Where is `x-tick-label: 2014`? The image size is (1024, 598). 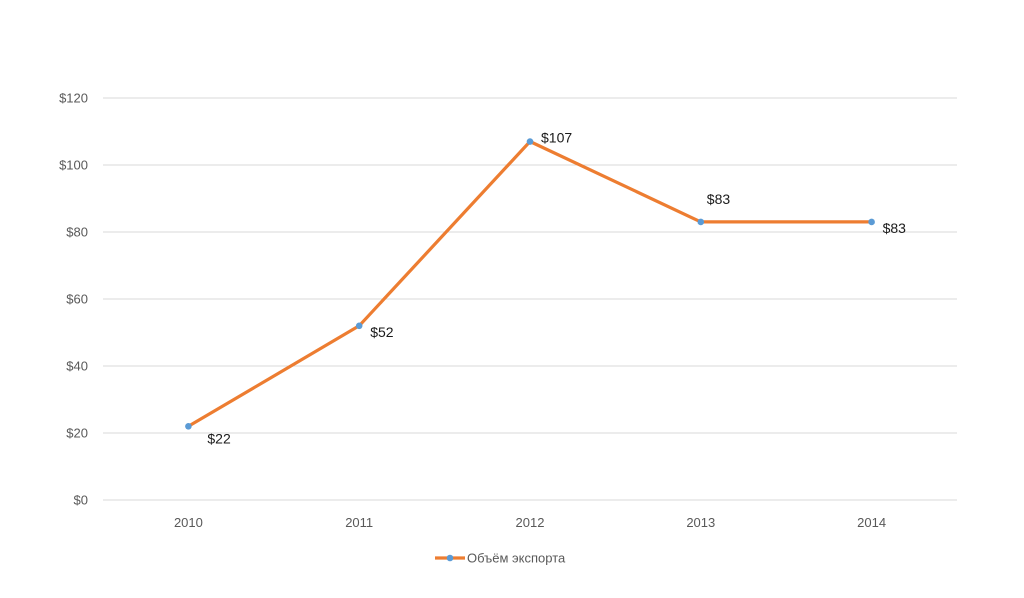 x-tick-label: 2014 is located at coordinates (871, 522).